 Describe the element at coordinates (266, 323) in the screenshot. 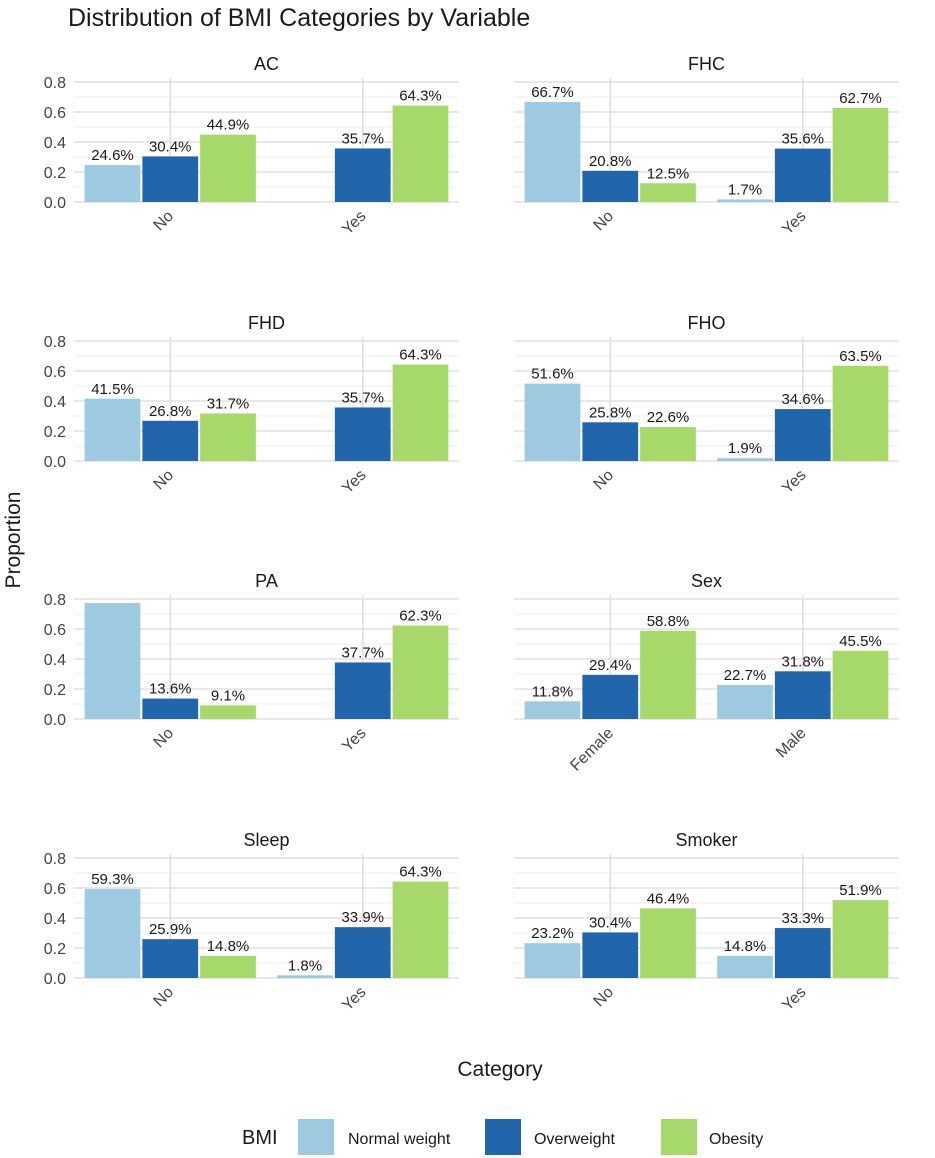

I see `facet-title: FHD` at that location.